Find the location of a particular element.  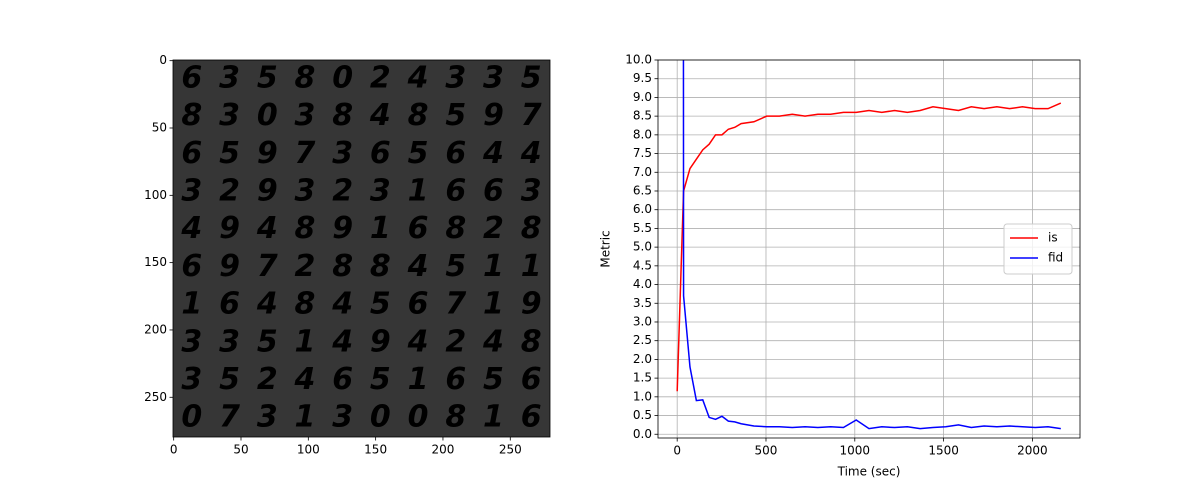

x-axis-label: Time (sec) is located at coordinates (869, 472).